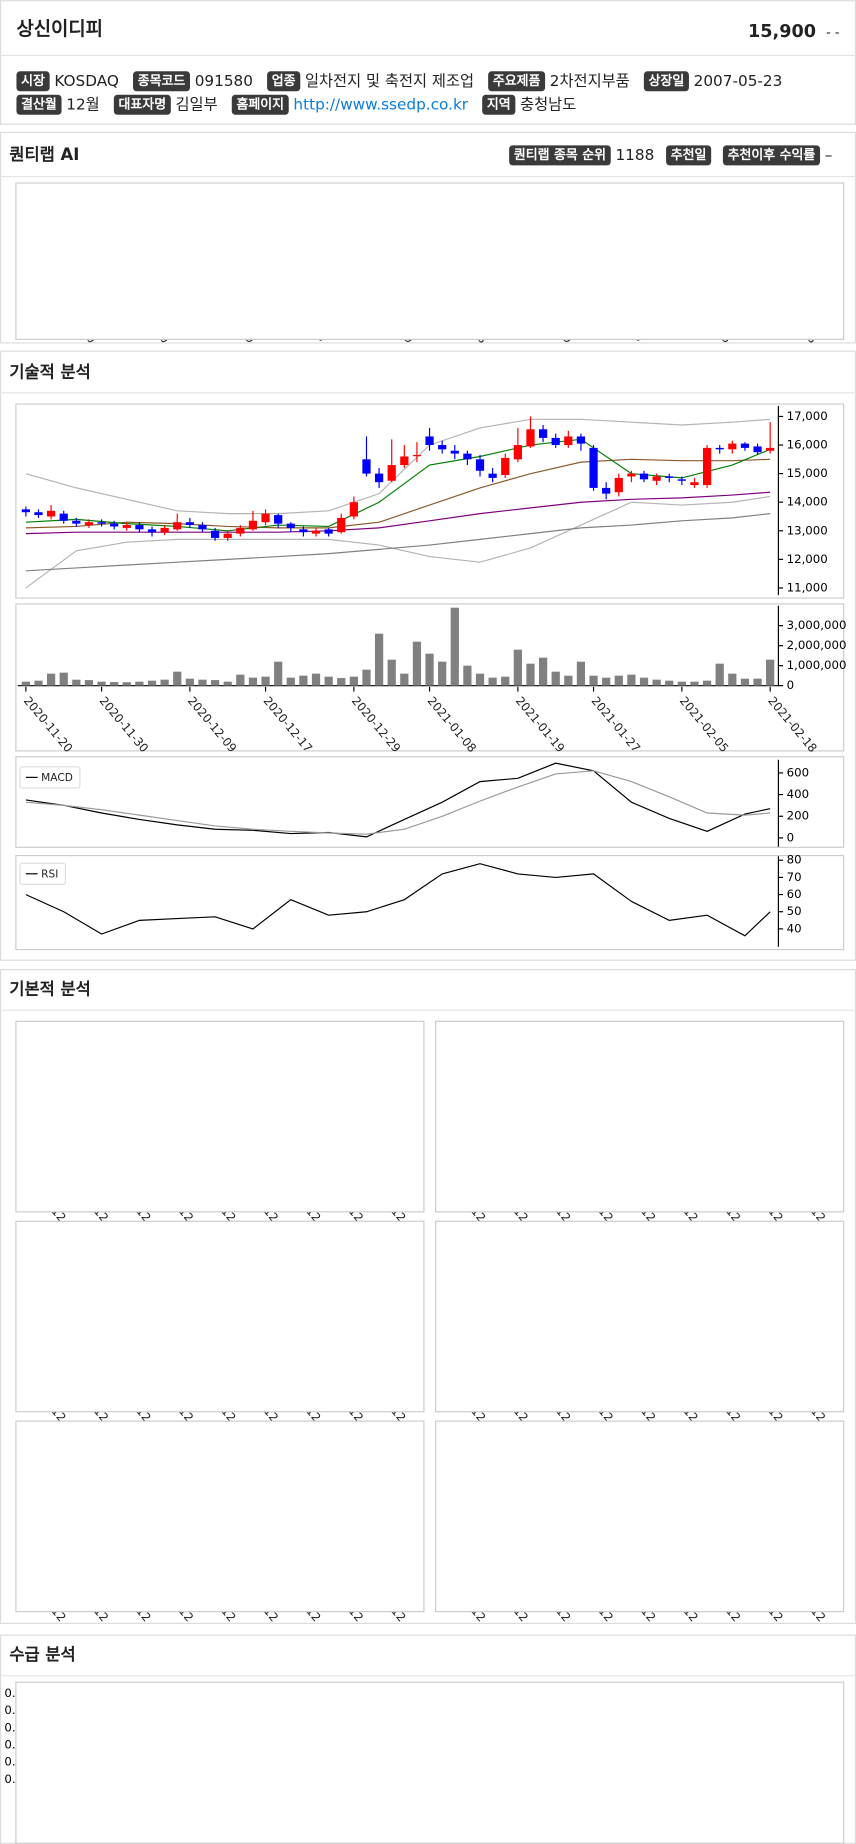 The height and width of the screenshot is (1844, 856). I want to click on price: 15,900, so click(782, 32).